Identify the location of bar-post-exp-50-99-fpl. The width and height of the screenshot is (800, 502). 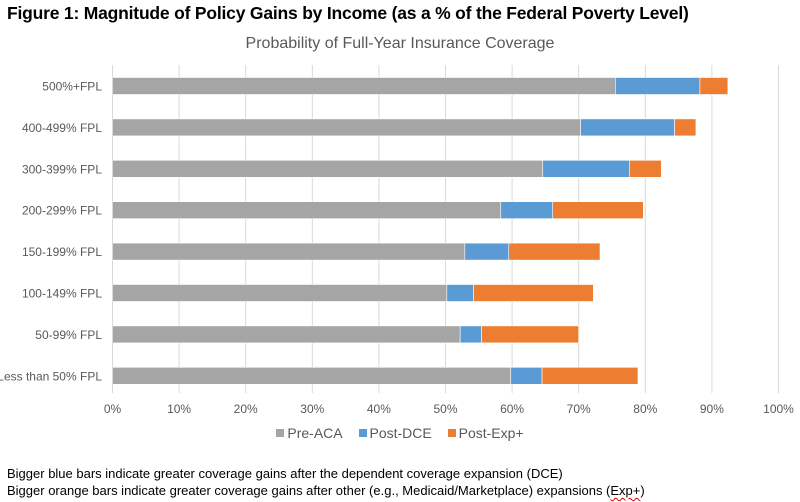
(530, 334).